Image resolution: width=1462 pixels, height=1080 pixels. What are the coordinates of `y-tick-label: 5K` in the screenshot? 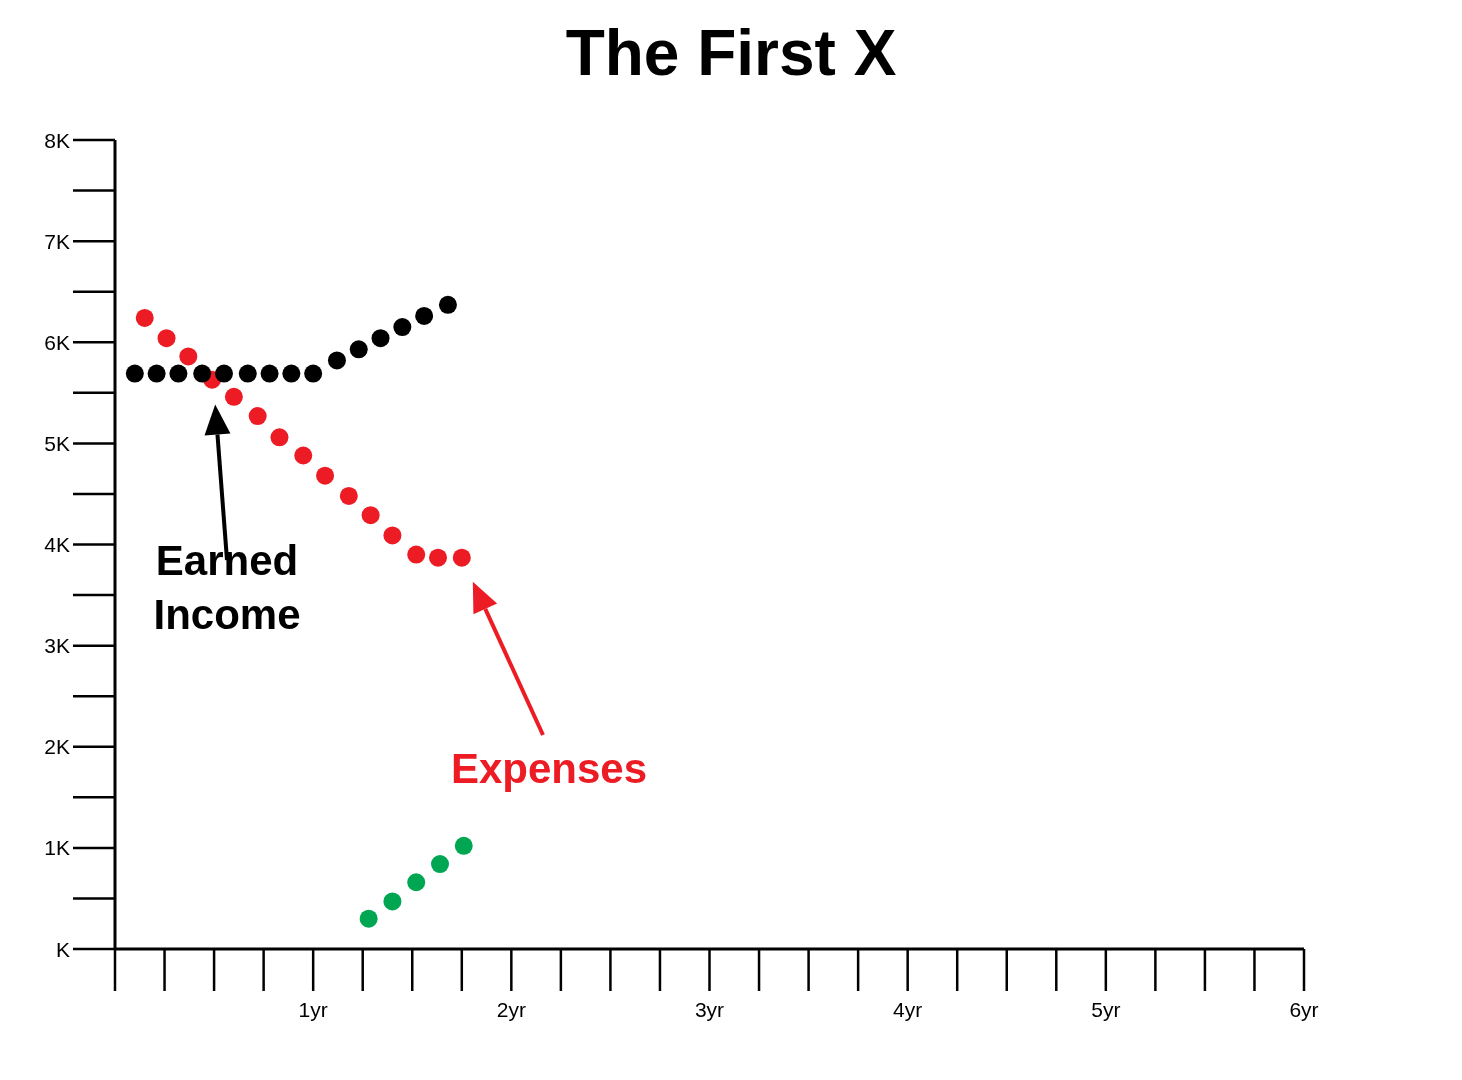 It's located at (57, 443).